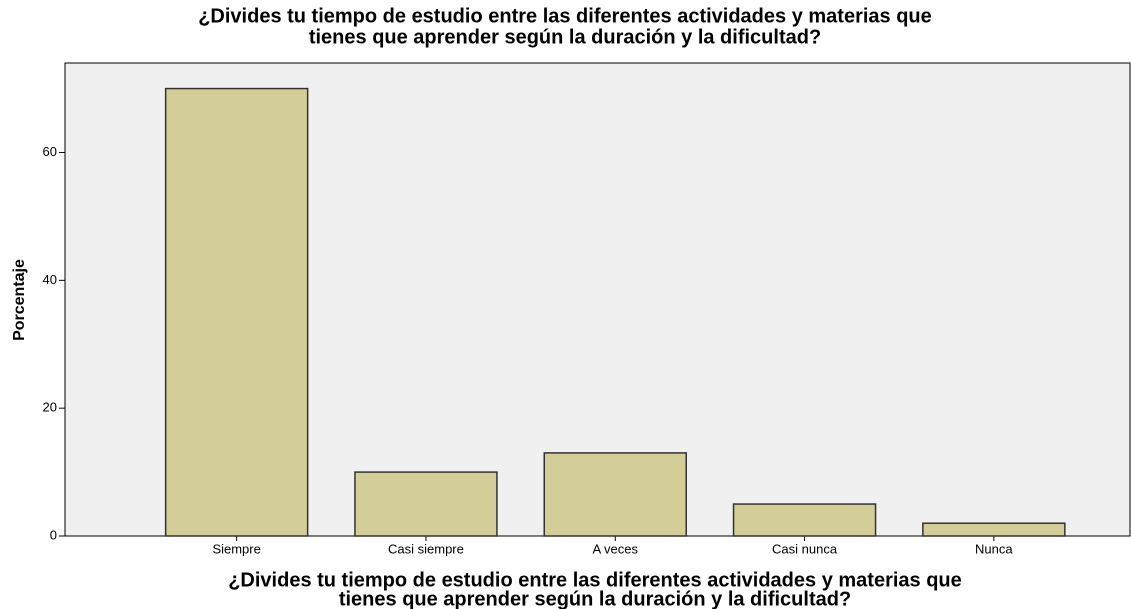  What do you see at coordinates (53, 534) in the screenshot?
I see `y-tick-label: 0` at bounding box center [53, 534].